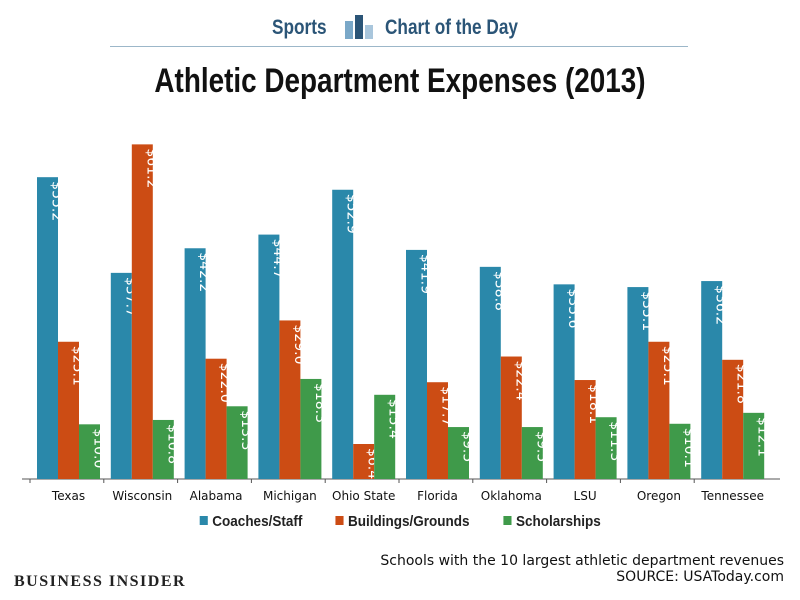 This screenshot has height=600, width=800. I want to click on data-label-wisconsin-scholarships: $10.8, so click(172, 444).